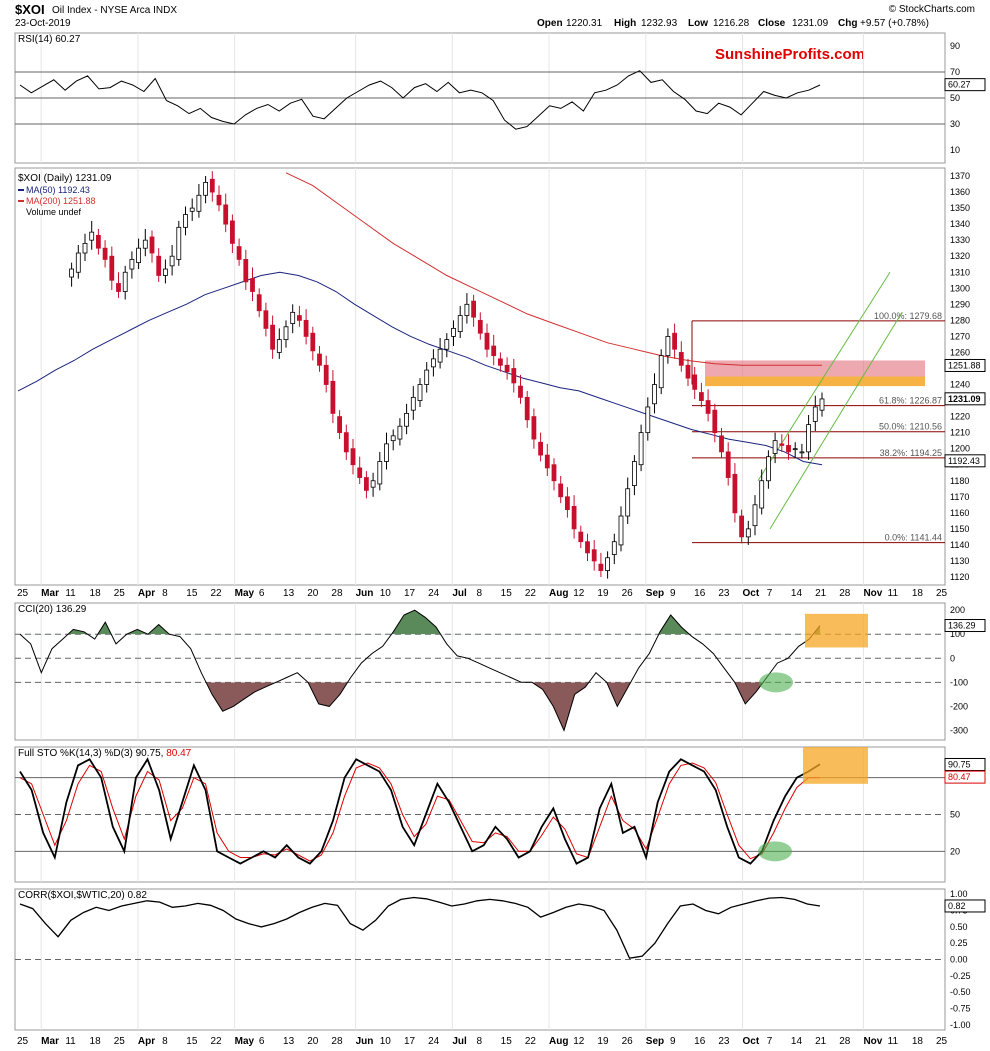  I want to click on x-tick-label: 22, so click(216, 593).